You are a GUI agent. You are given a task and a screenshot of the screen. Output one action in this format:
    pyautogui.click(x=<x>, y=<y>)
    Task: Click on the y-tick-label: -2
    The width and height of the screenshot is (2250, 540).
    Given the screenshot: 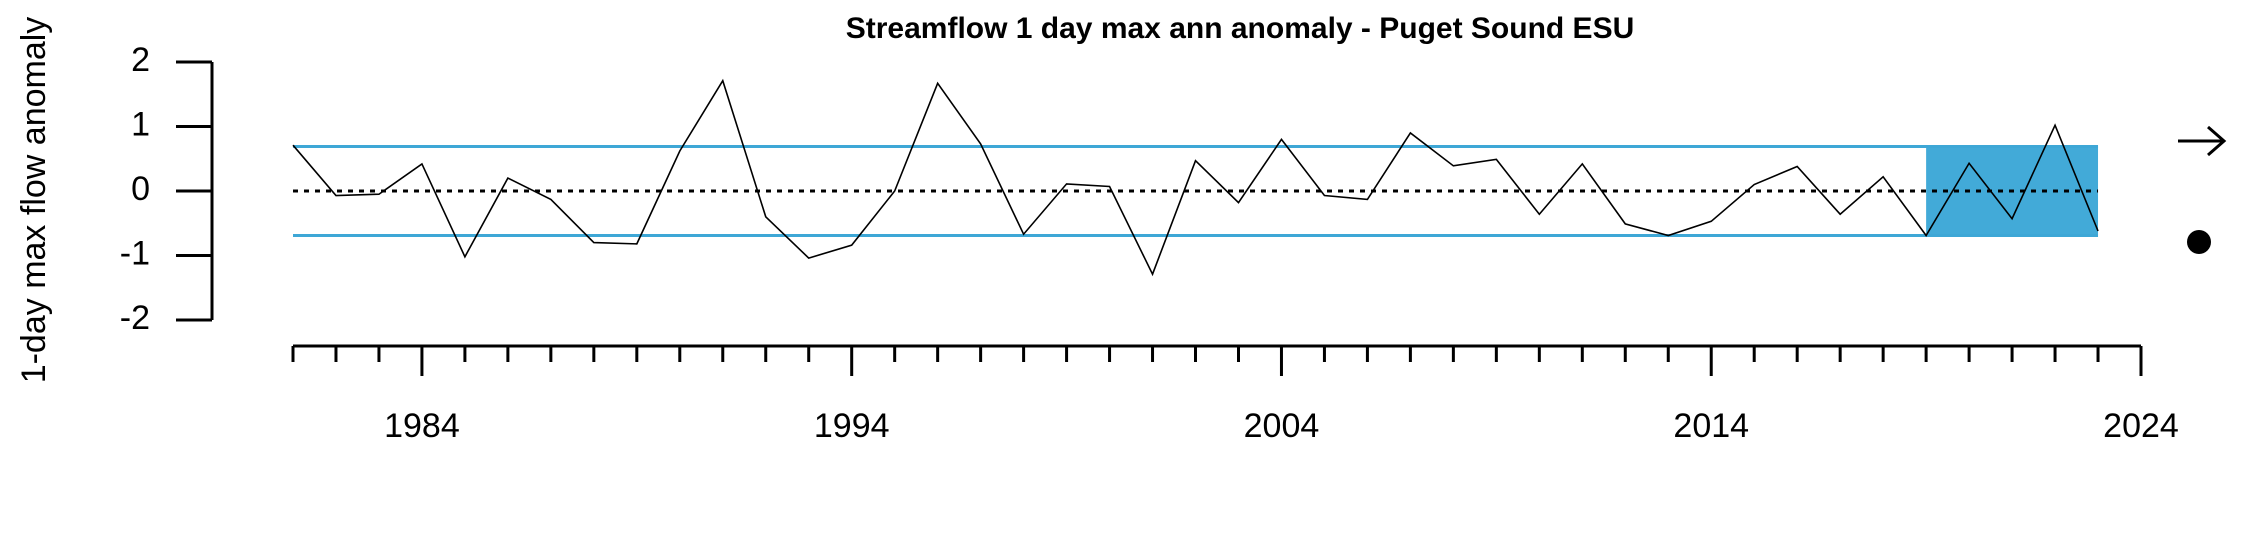 What is the action you would take?
    pyautogui.click(x=135, y=318)
    